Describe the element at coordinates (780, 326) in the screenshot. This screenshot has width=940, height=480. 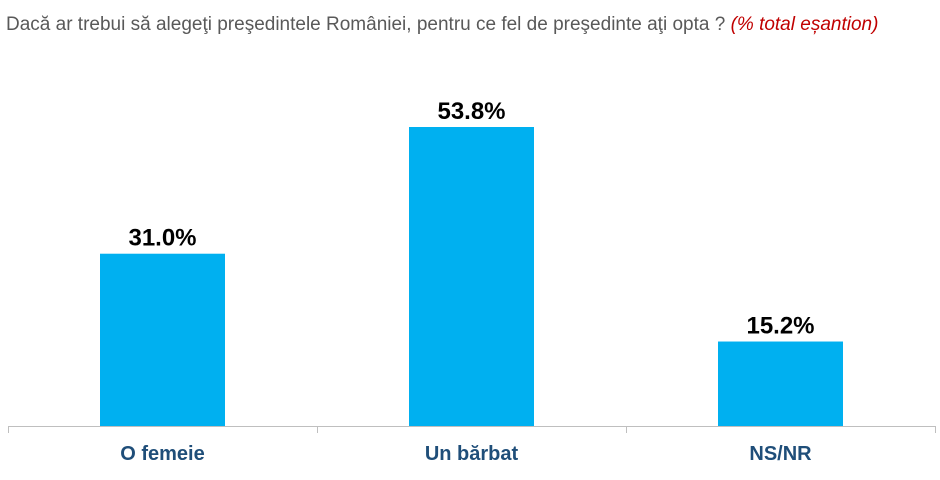
I see `data-label-2: 15.2%` at that location.